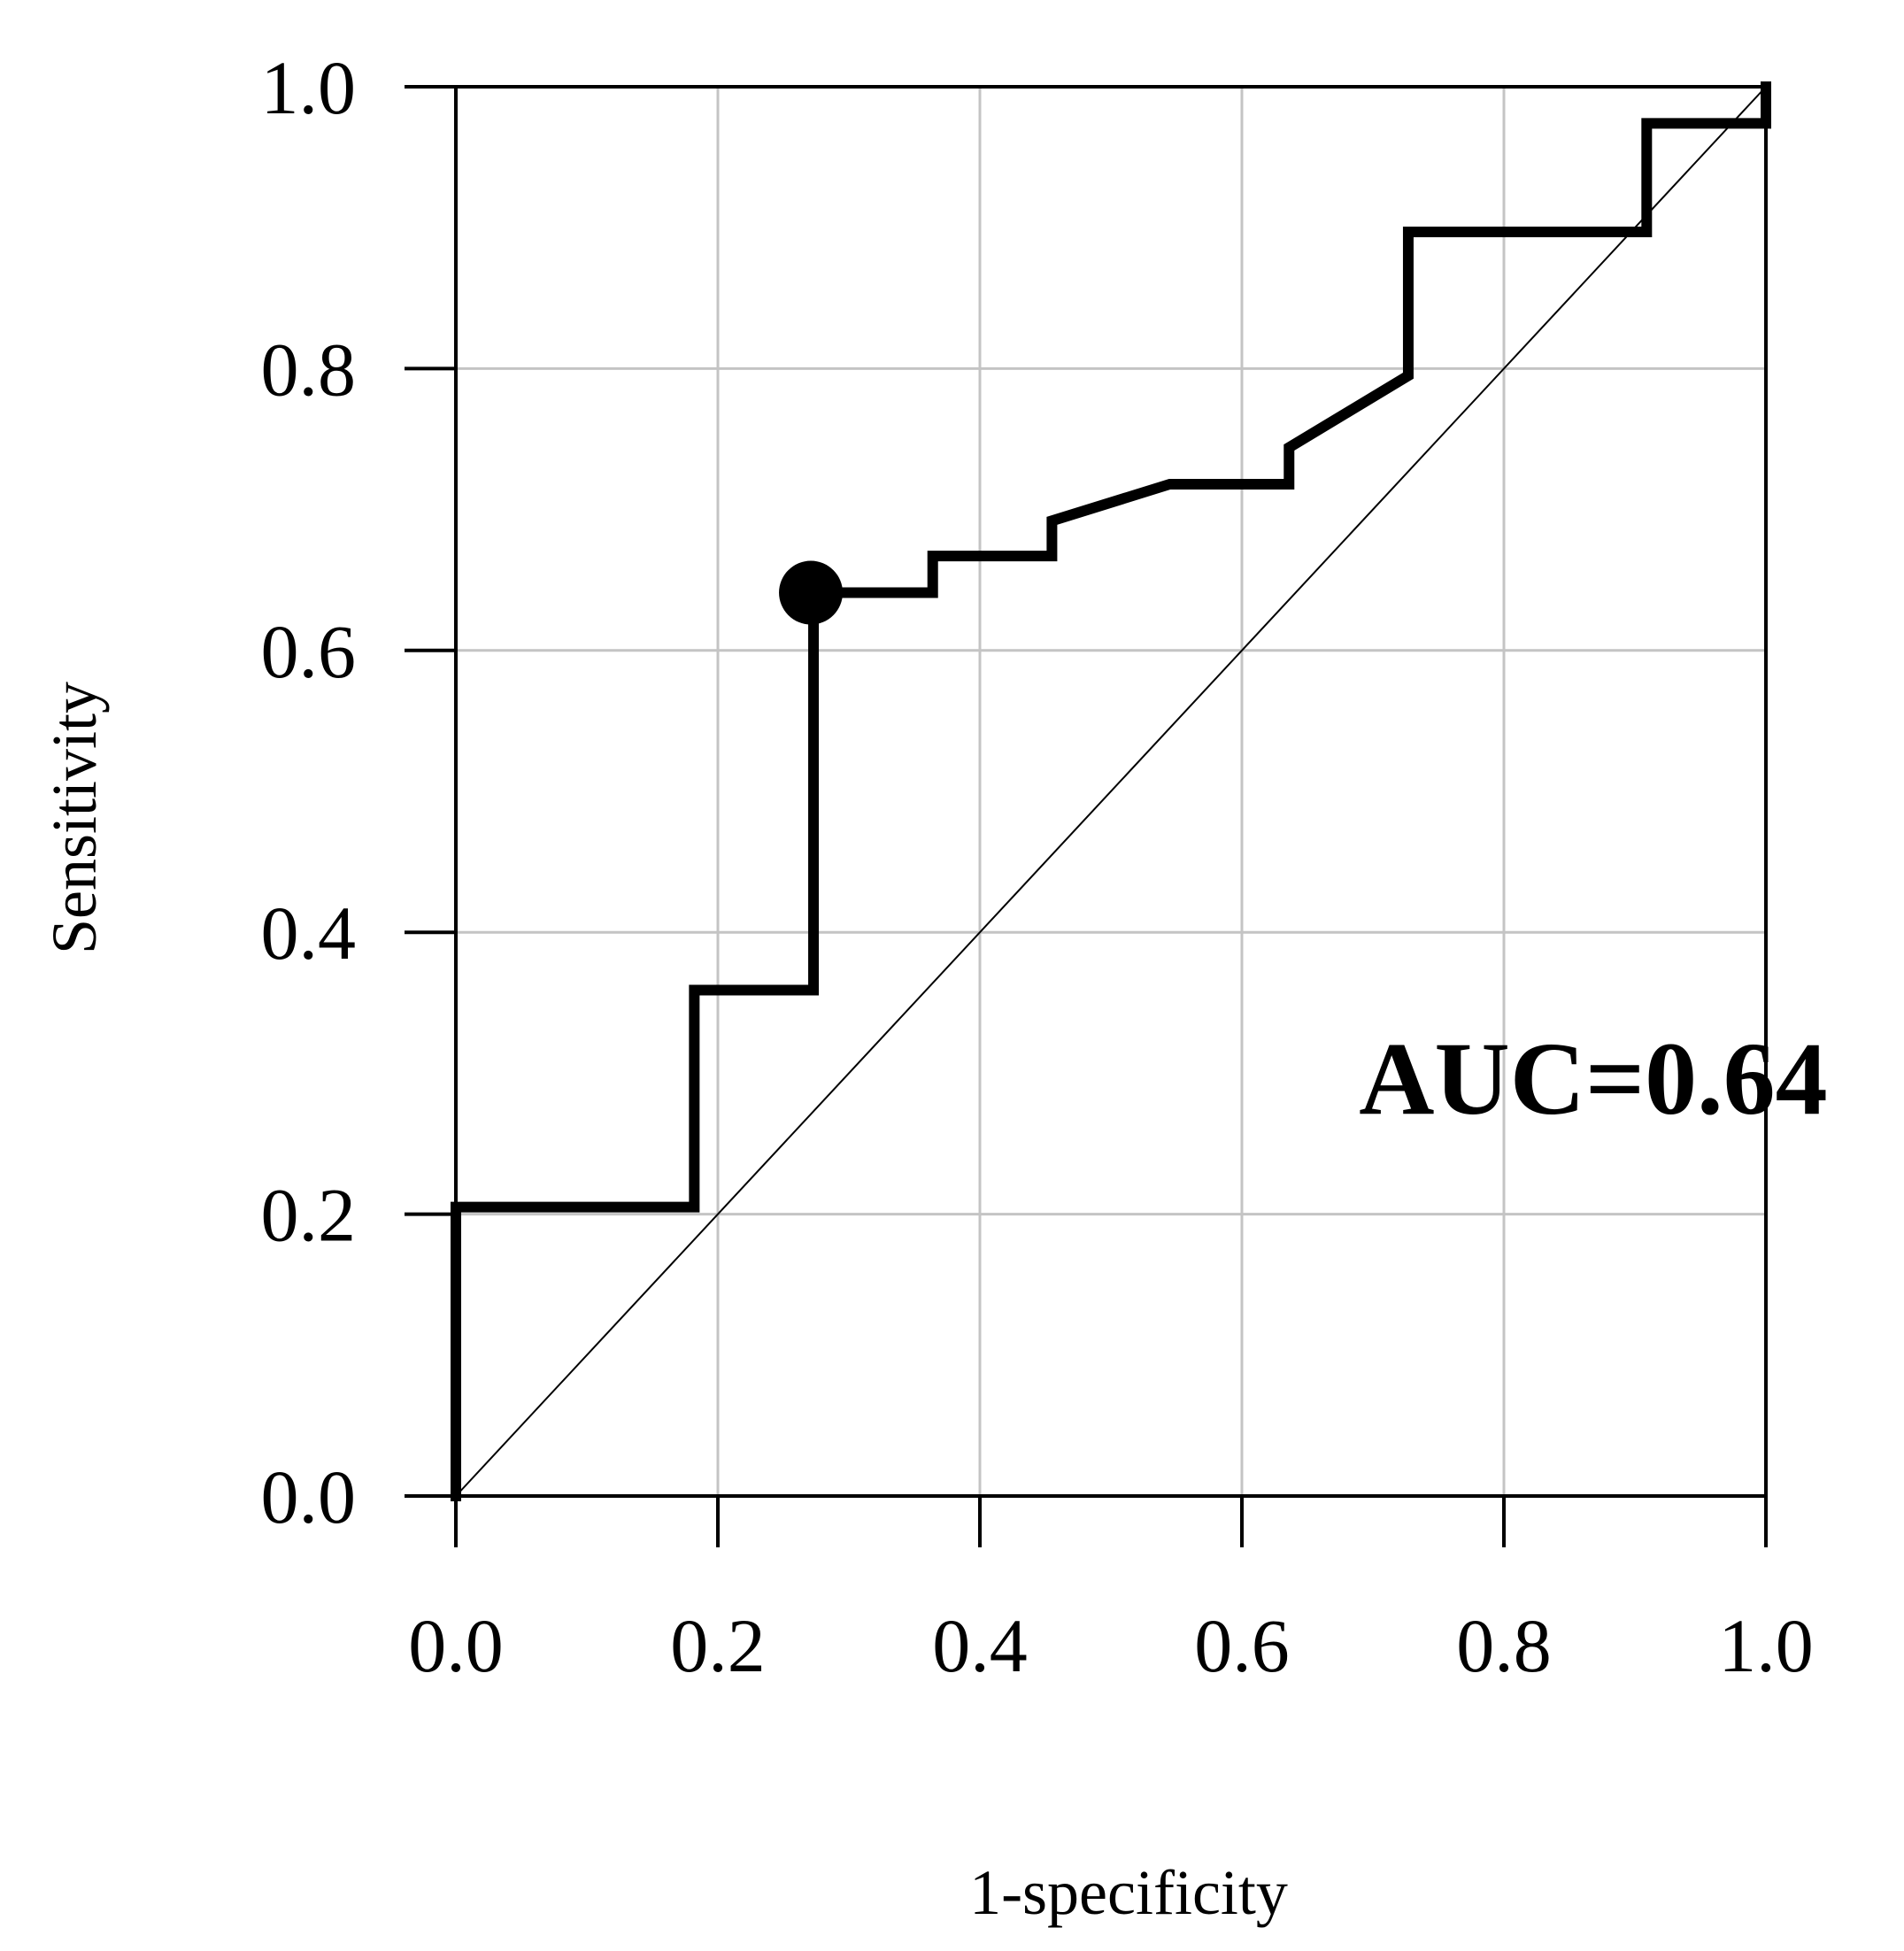 The width and height of the screenshot is (1904, 1951). I want to click on y-tick-label: 0.6, so click(309, 651).